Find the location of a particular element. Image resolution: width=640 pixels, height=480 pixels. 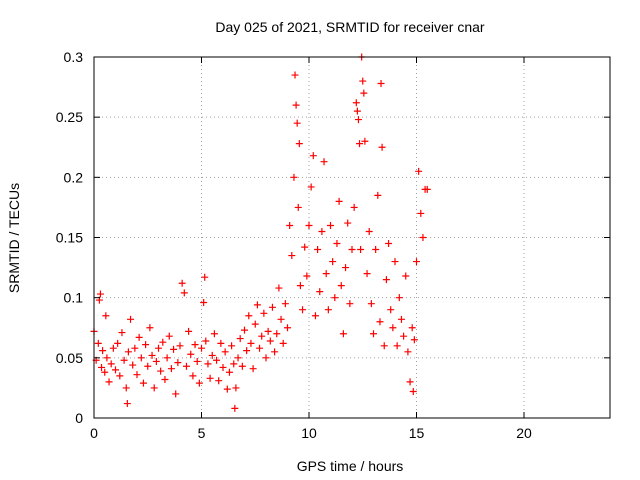

y-tick-label: 0.05 is located at coordinates (69, 358).